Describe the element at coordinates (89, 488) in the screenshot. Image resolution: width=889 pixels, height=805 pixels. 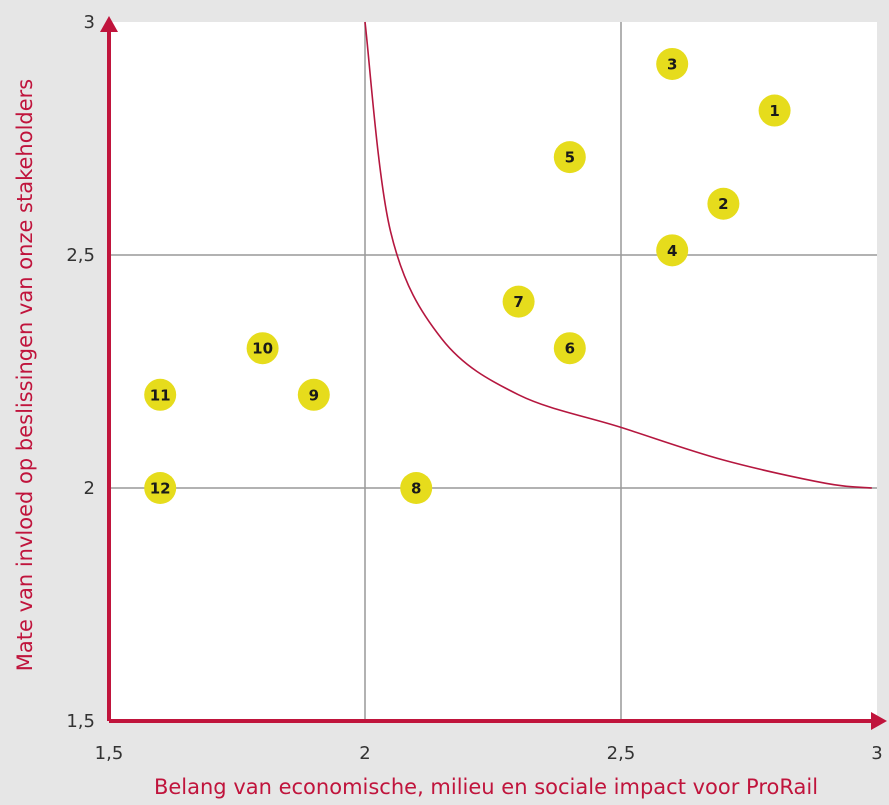
I see `y-tick-label: 2` at that location.